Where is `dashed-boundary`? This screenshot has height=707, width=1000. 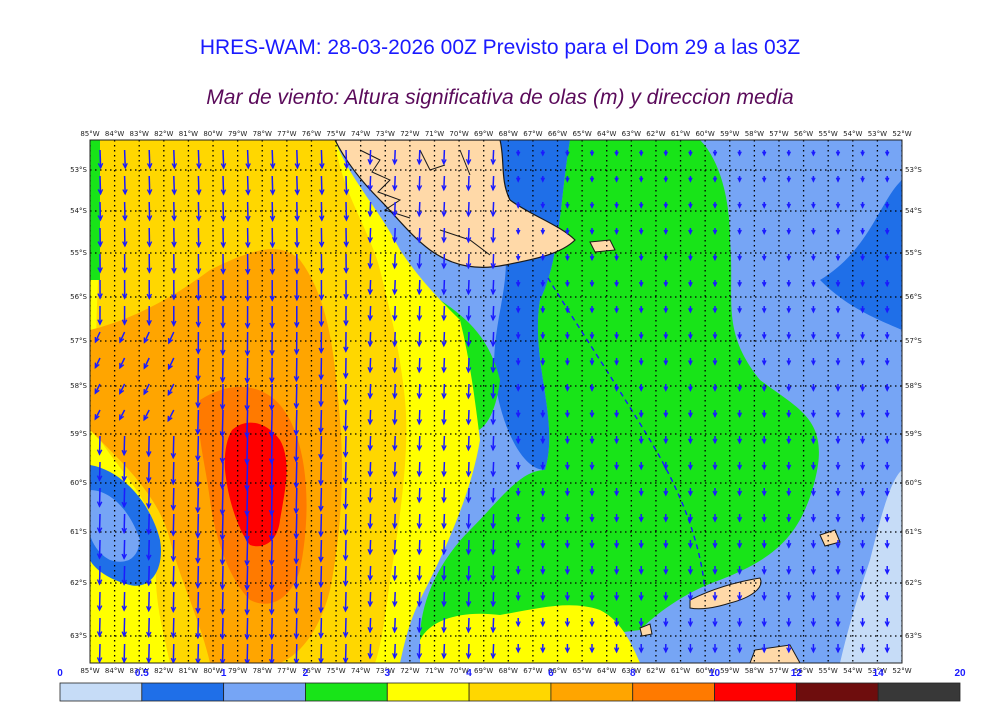
dashed-boundary is located at coordinates (626, 434).